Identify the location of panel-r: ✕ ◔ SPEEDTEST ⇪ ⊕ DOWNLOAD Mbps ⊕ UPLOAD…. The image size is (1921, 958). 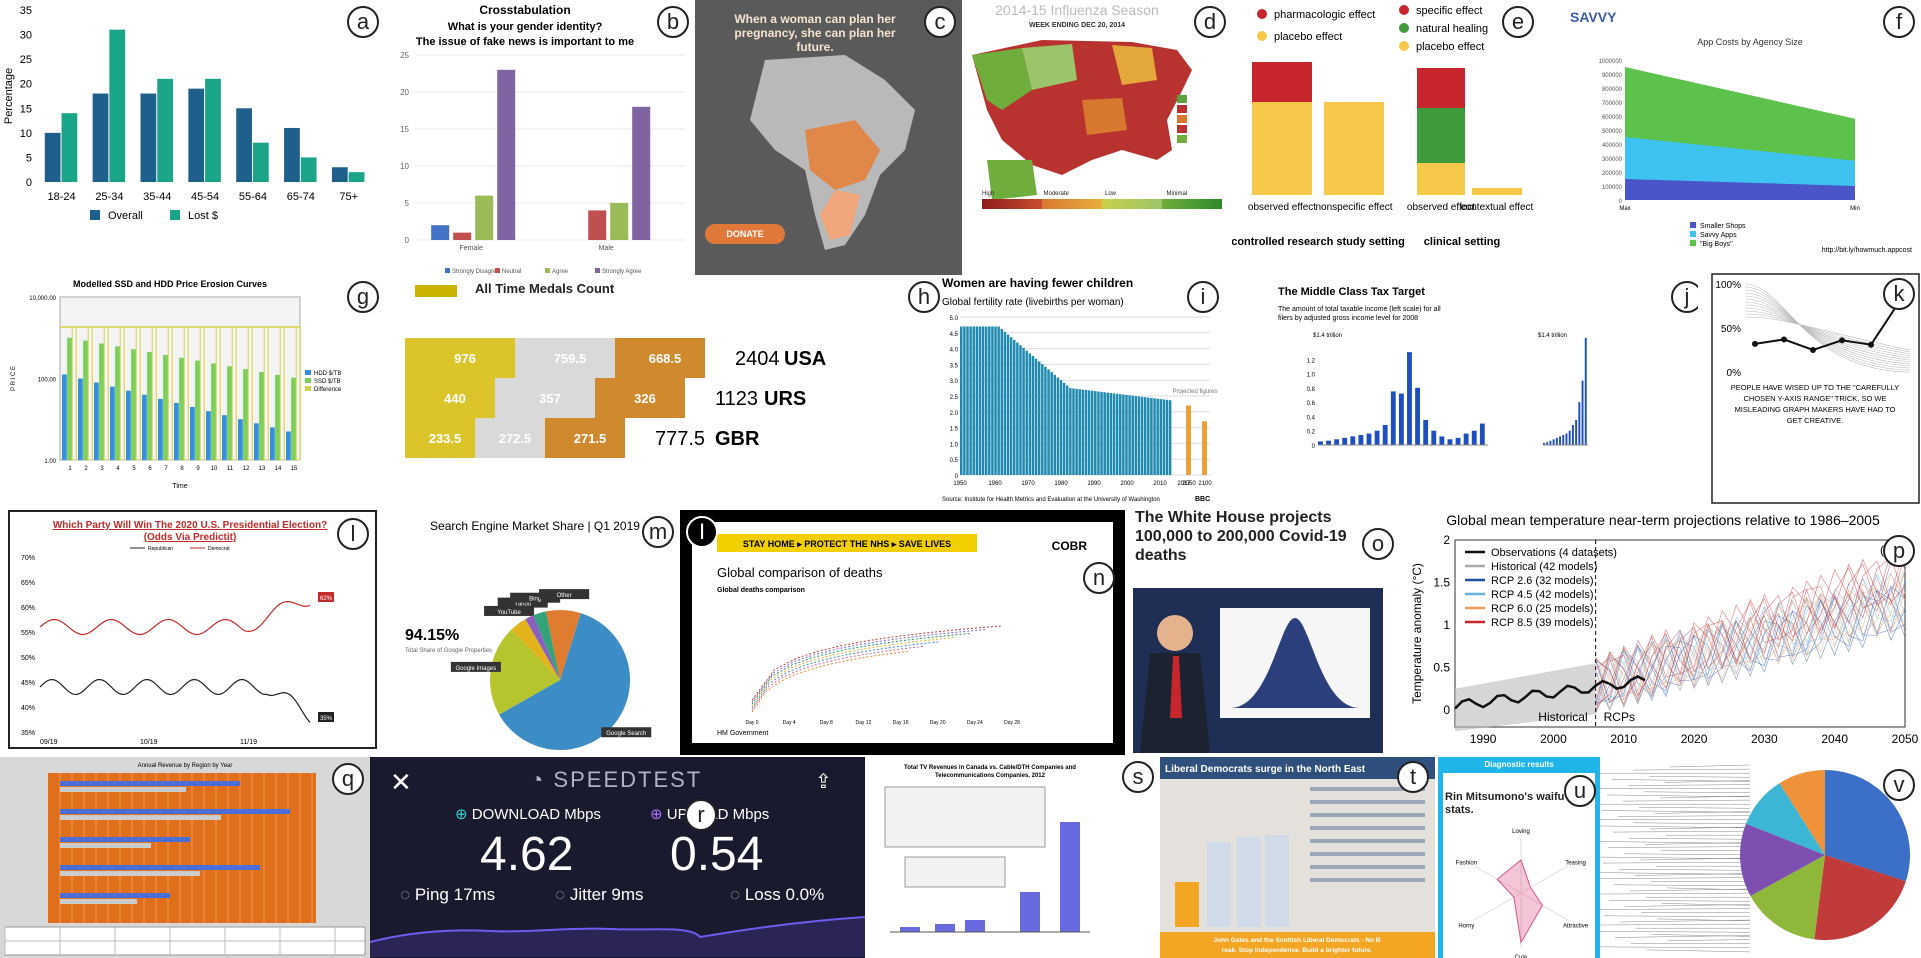
(617, 857).